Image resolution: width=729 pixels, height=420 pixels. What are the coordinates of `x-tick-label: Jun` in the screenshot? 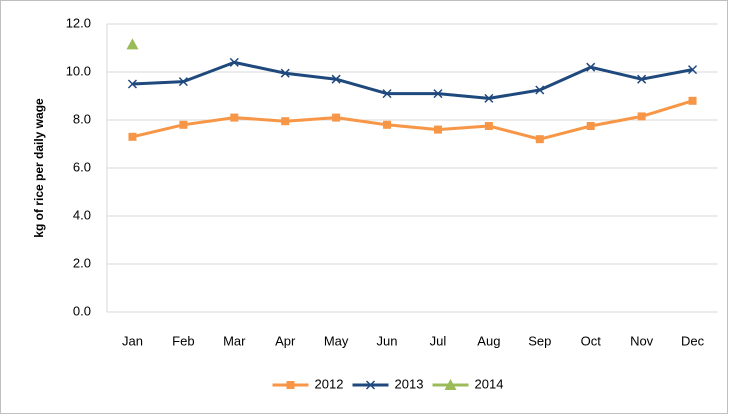 It's located at (387, 340).